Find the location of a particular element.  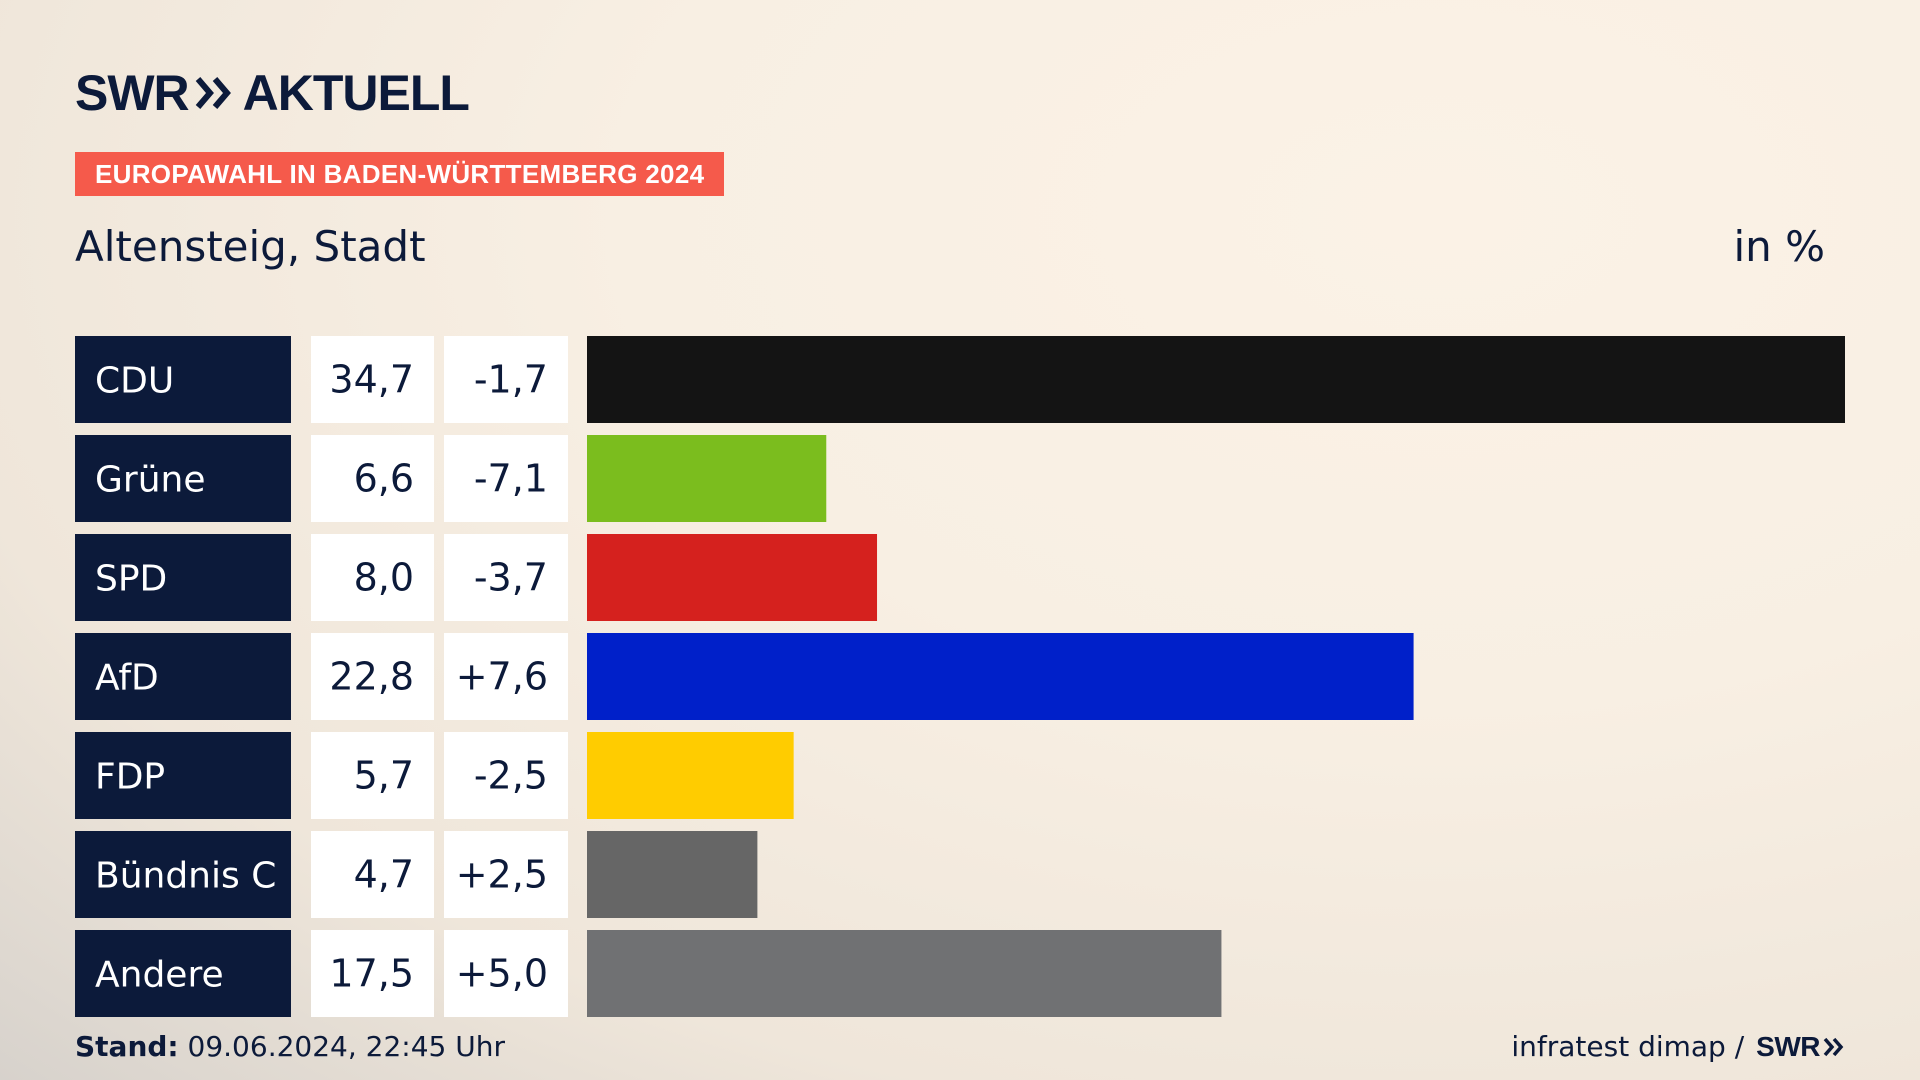

change-cell-afd is located at coordinates (506, 676).